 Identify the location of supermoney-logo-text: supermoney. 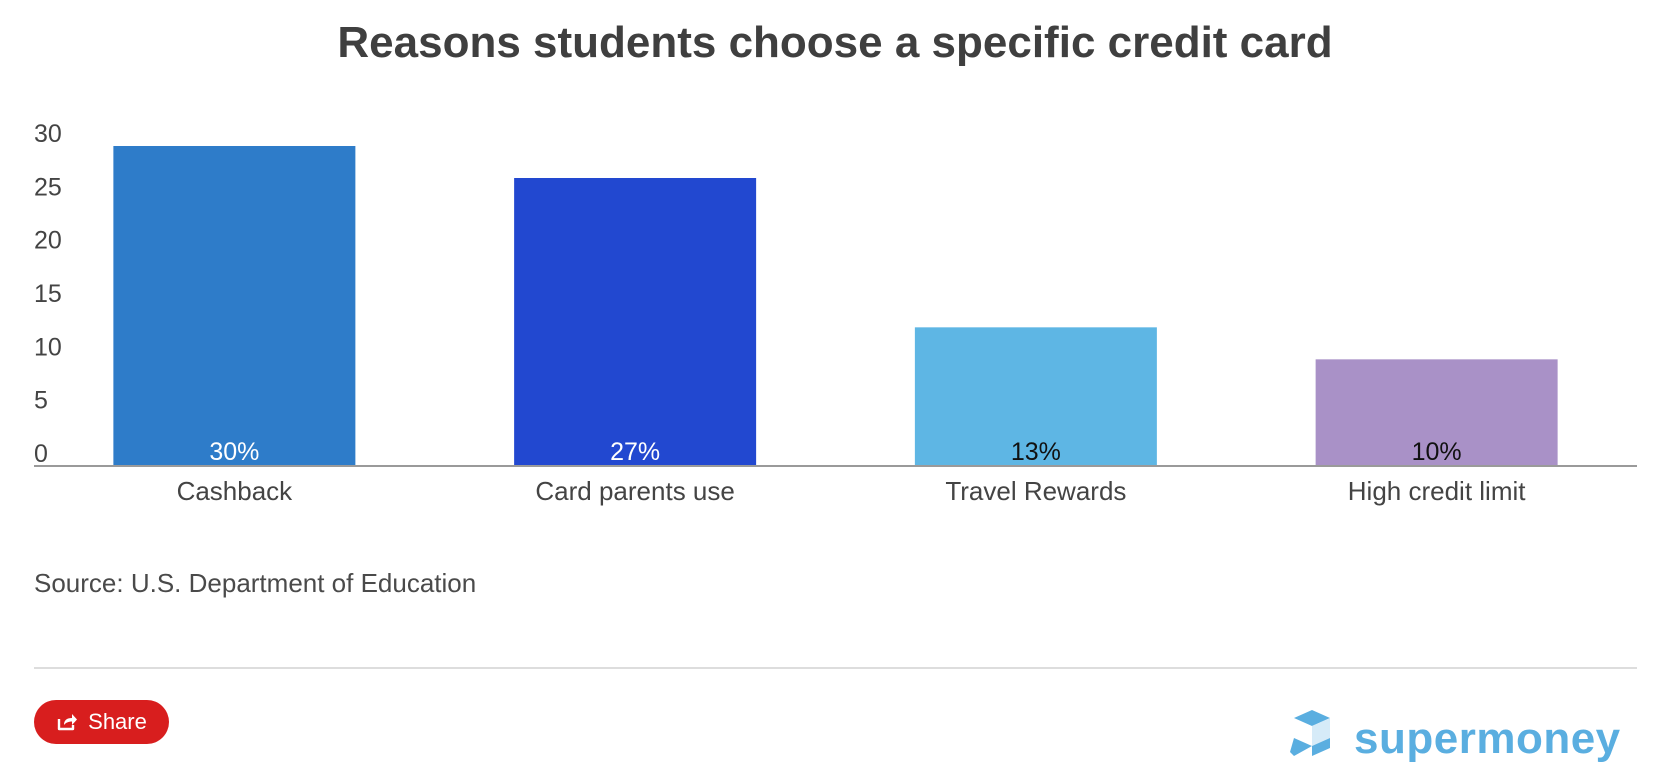
(1487, 738).